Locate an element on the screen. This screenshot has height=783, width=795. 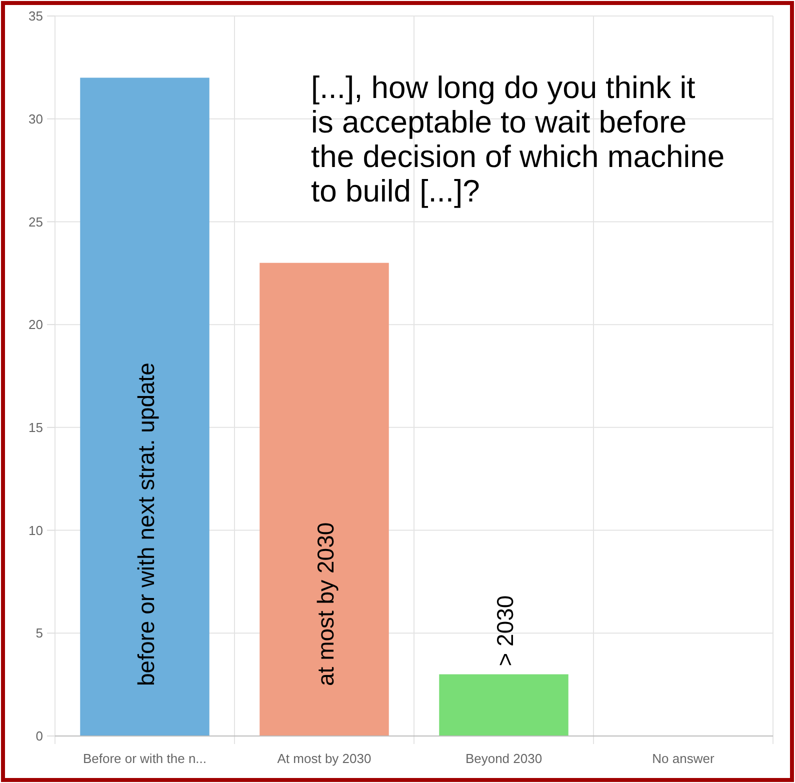
annotation: at most by 2030 is located at coordinates (325, 604).